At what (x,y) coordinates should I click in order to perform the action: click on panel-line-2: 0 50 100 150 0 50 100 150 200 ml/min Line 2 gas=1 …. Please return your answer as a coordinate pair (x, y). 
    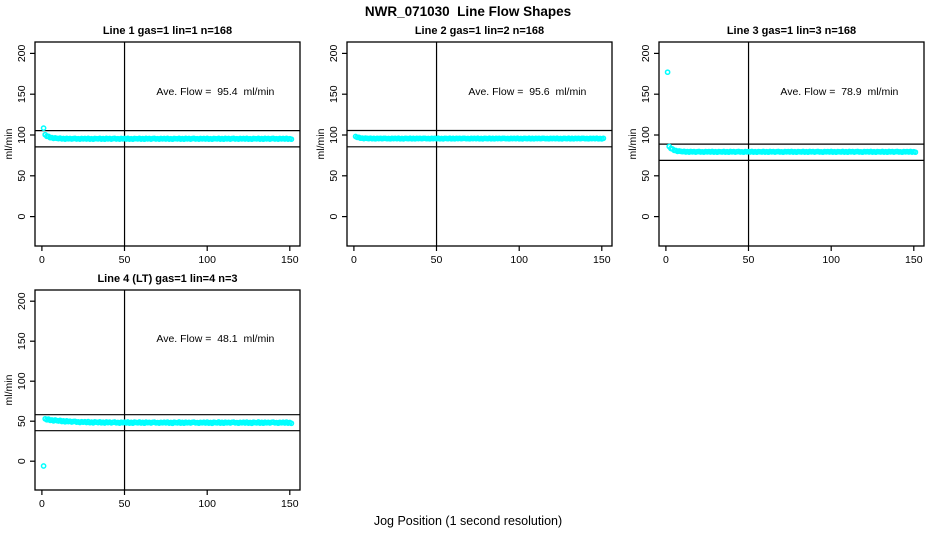
    Looking at the image, I should click on (464, 145).